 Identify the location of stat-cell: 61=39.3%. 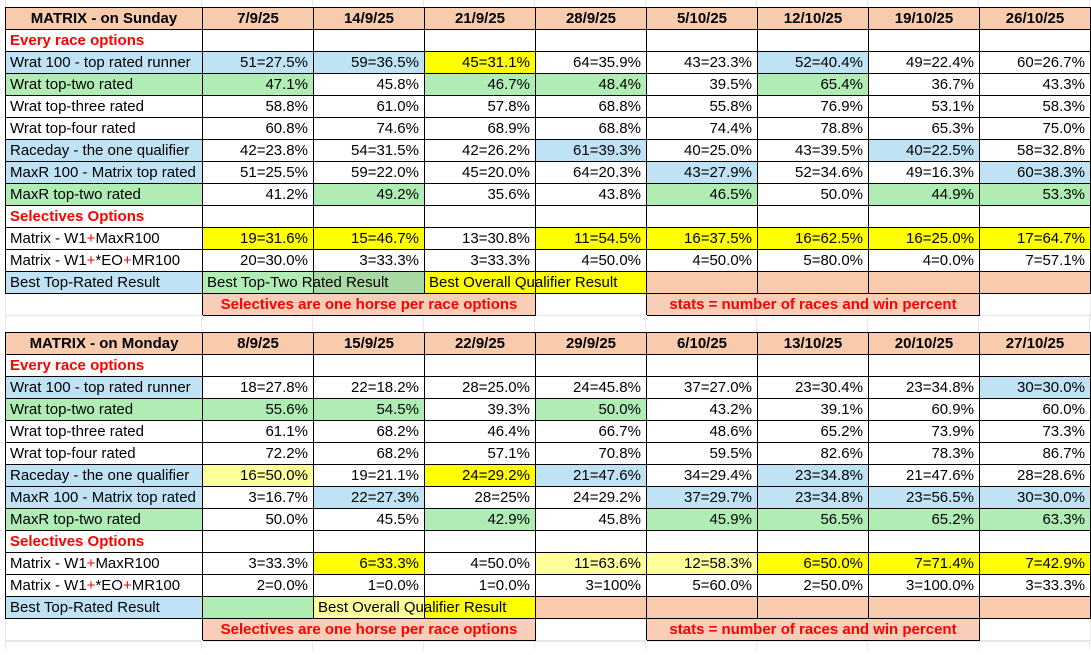
(591, 150).